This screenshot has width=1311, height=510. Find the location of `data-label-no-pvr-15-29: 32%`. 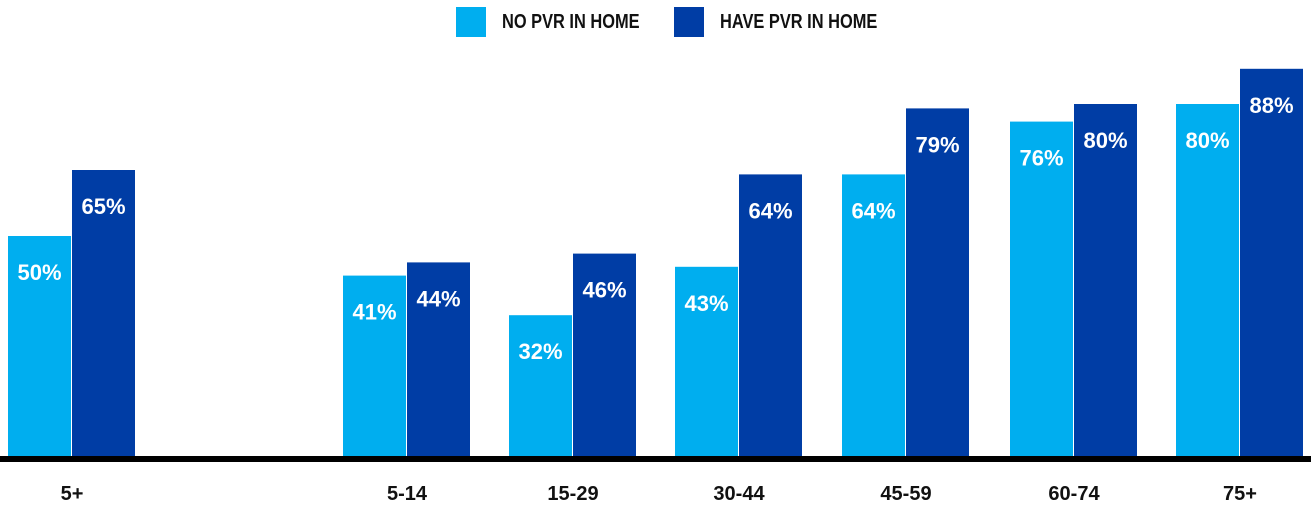

data-label-no-pvr-15-29: 32% is located at coordinates (540, 351).